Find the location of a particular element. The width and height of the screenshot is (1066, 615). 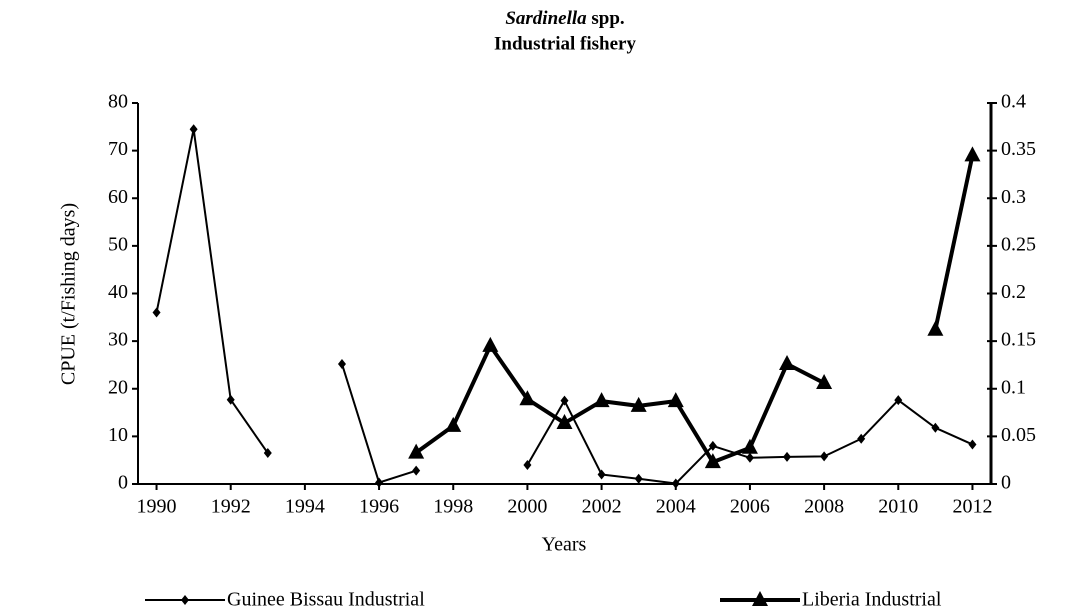

chart-title: Sardinella spp. is located at coordinates (564, 18).